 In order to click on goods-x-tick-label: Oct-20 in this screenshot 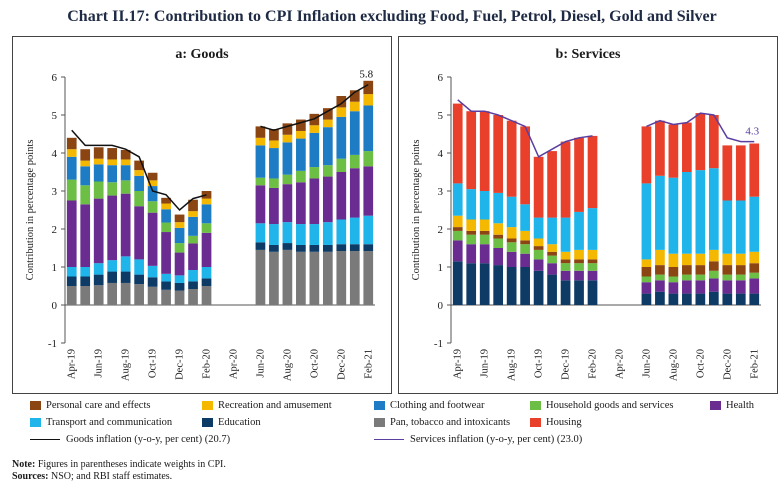, I will do `click(314, 363)`.